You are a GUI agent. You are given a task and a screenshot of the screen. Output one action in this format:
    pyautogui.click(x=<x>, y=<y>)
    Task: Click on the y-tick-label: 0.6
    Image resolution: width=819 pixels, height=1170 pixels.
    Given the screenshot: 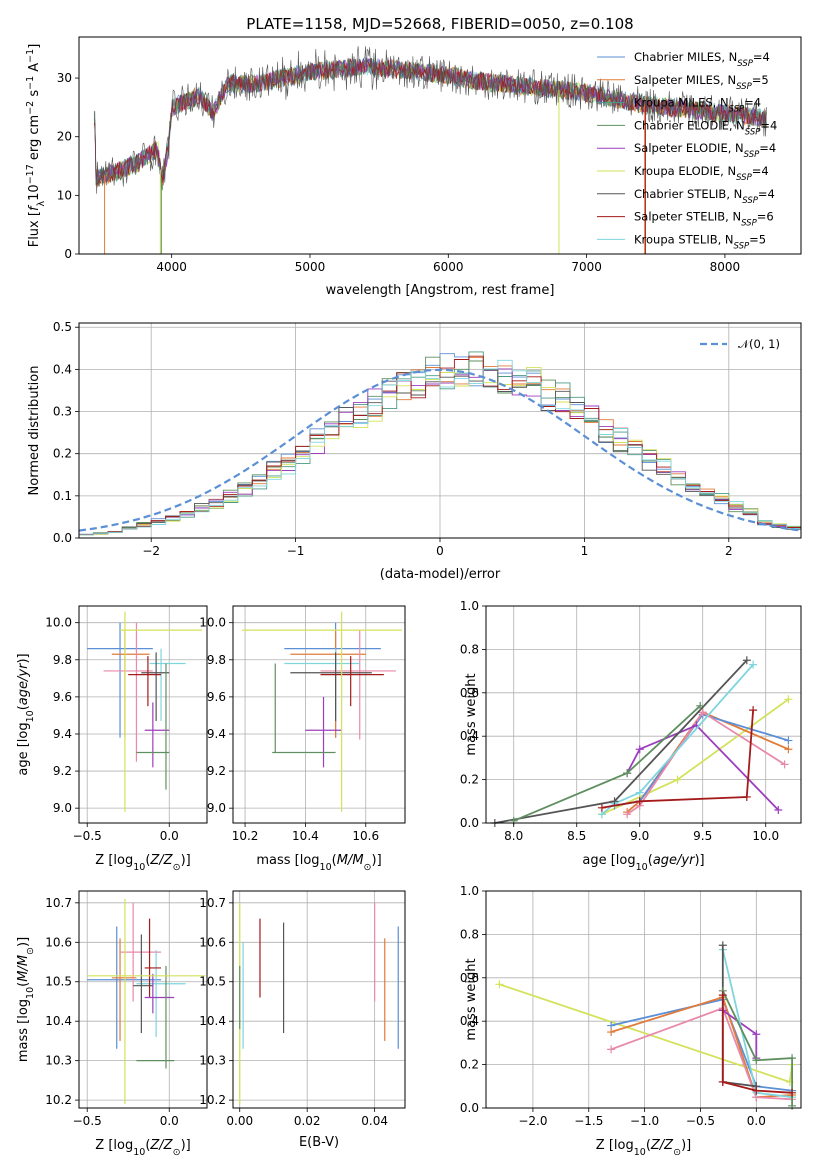 What is the action you would take?
    pyautogui.click(x=469, y=978)
    